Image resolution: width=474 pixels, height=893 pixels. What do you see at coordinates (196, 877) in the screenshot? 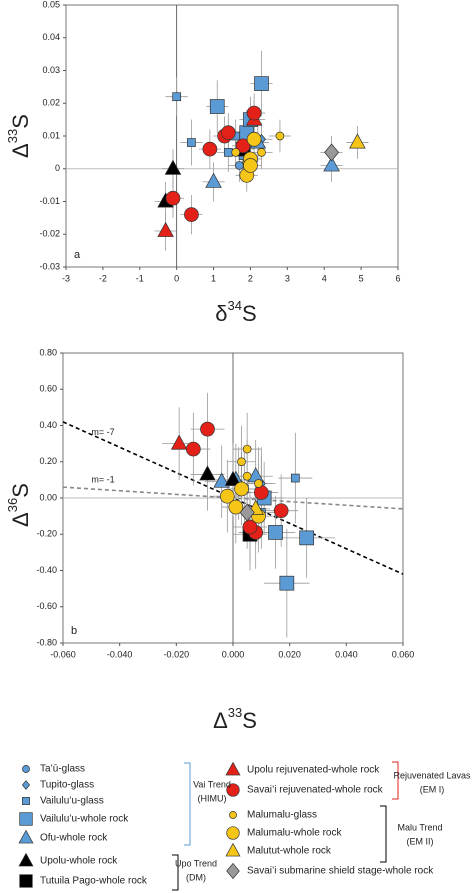
I see `group-label: (DM)` at bounding box center [196, 877].